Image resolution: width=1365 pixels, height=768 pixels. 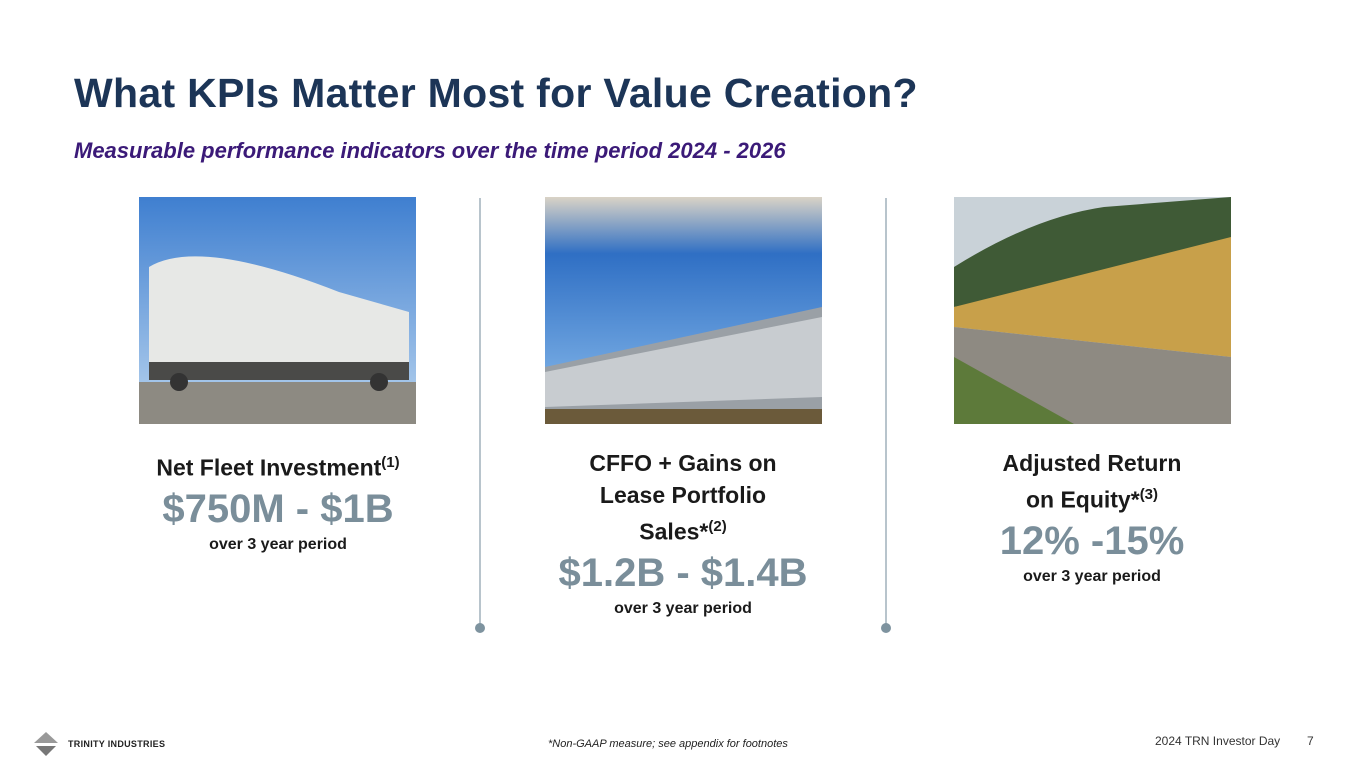 I want to click on kpi-title: Adjusted Return on Equity*(3), so click(x=1092, y=481).